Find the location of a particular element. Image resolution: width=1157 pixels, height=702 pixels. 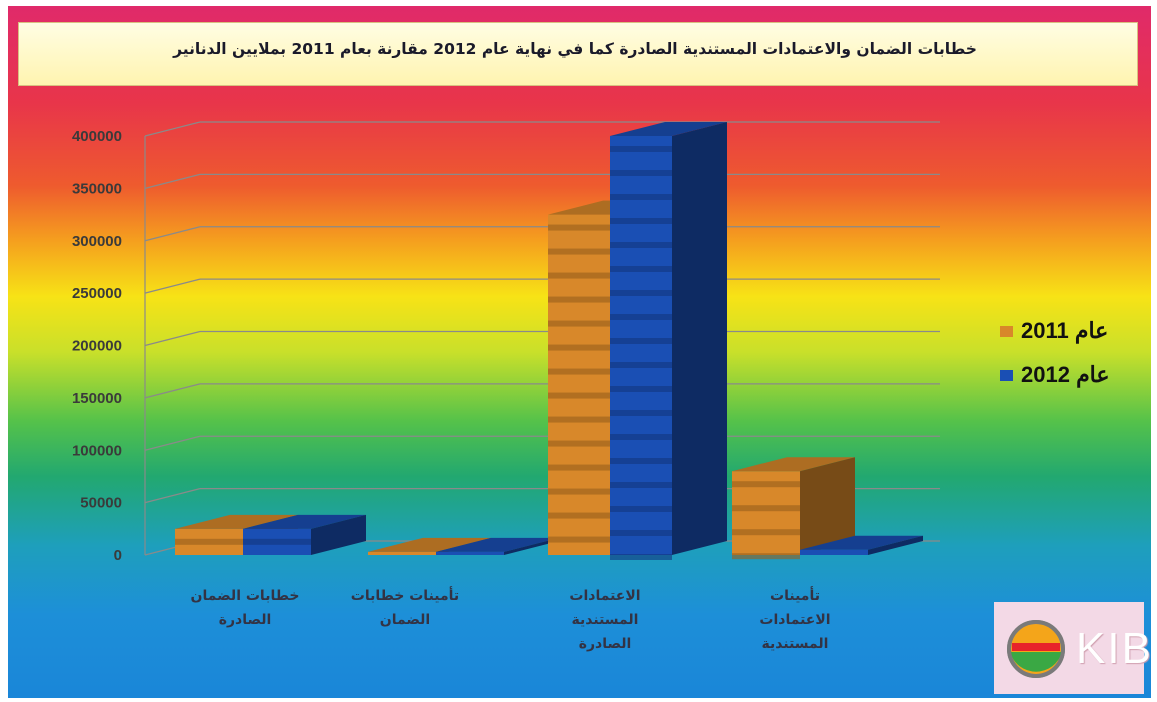

x-category-label: الضمان is located at coordinates (405, 620).